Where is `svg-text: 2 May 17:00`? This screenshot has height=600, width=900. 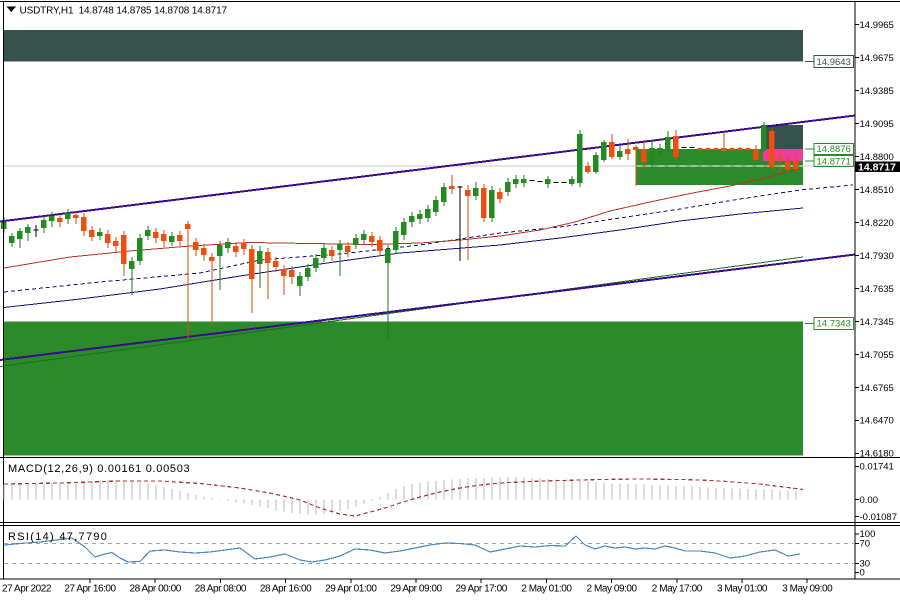
svg-text: 2 May 17:00 is located at coordinates (677, 589).